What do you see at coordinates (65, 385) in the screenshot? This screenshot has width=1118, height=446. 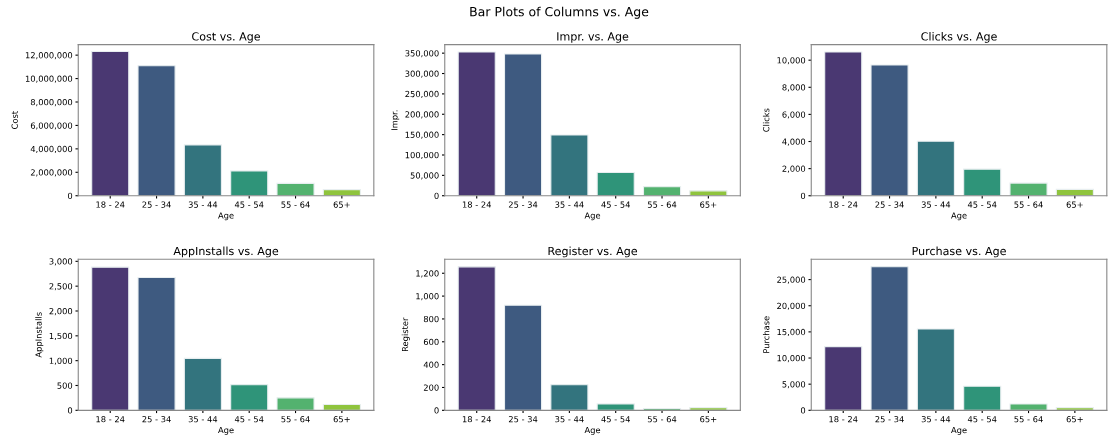 I see `y-tick-label: 500` at bounding box center [65, 385].